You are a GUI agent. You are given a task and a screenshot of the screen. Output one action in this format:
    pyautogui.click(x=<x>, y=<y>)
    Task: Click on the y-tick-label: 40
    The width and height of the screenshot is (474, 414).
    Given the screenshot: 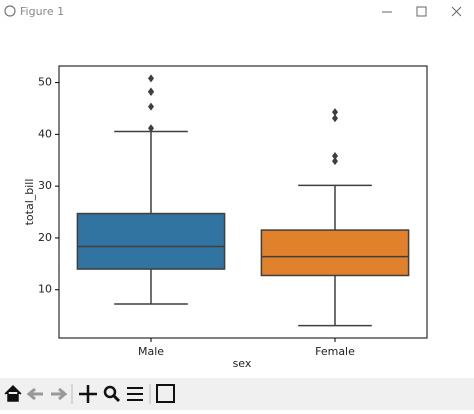 What is the action you would take?
    pyautogui.click(x=45, y=133)
    